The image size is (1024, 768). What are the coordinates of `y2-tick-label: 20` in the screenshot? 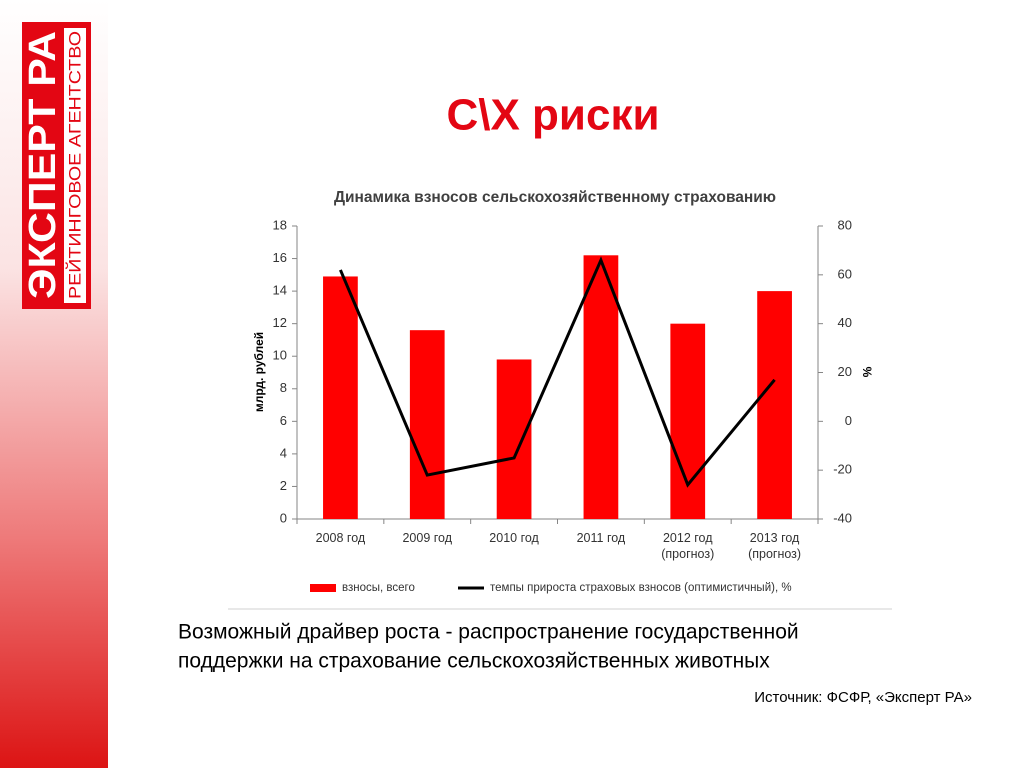 It's located at (845, 371).